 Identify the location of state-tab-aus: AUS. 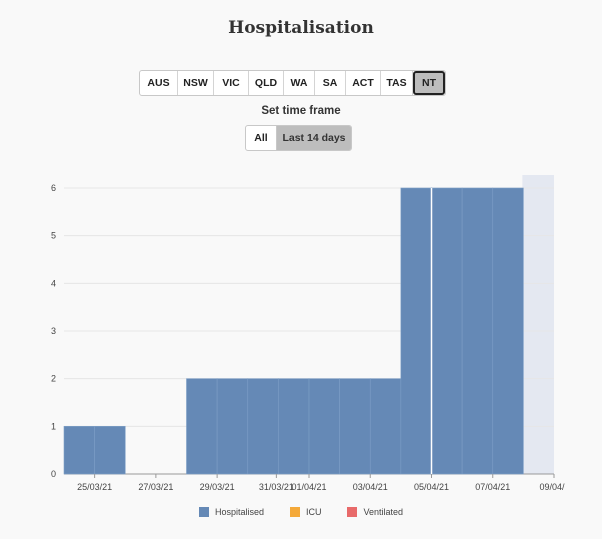
(159, 83).